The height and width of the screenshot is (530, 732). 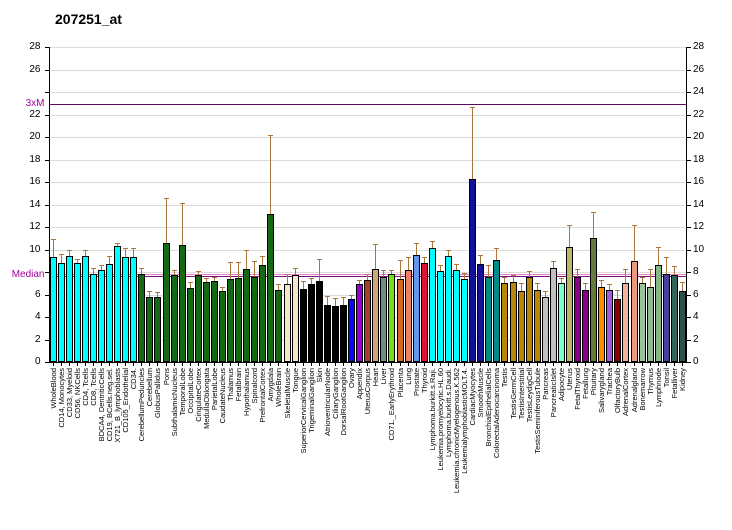 What do you see at coordinates (699, 226) in the screenshot?
I see `y-tick-label-right: 12` at bounding box center [699, 226].